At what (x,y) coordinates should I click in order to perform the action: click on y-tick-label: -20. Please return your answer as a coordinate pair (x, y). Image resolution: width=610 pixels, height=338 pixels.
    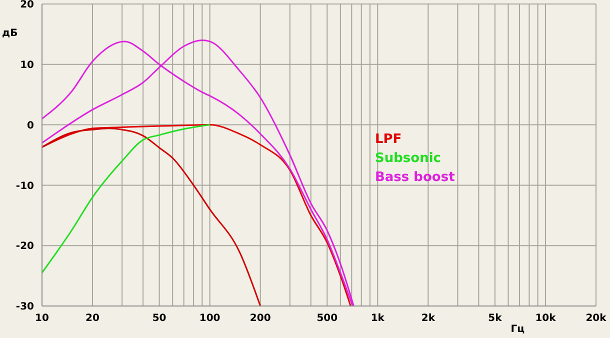
    Looking at the image, I should click on (25, 246).